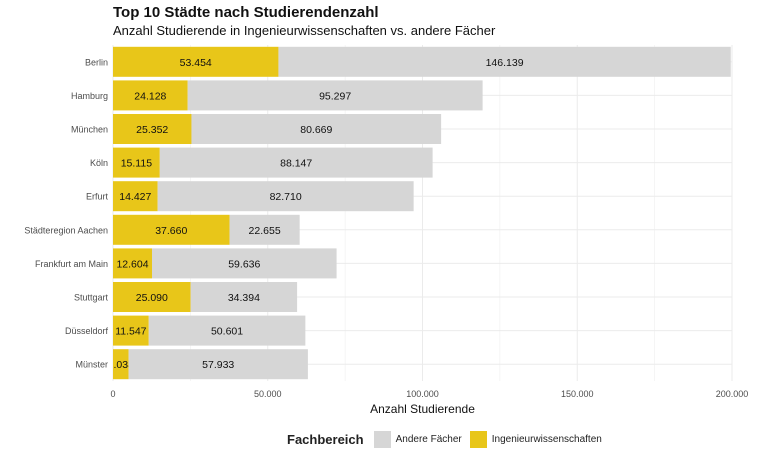  What do you see at coordinates (422, 394) in the screenshot?
I see `x-tick-label: 100.000` at bounding box center [422, 394].